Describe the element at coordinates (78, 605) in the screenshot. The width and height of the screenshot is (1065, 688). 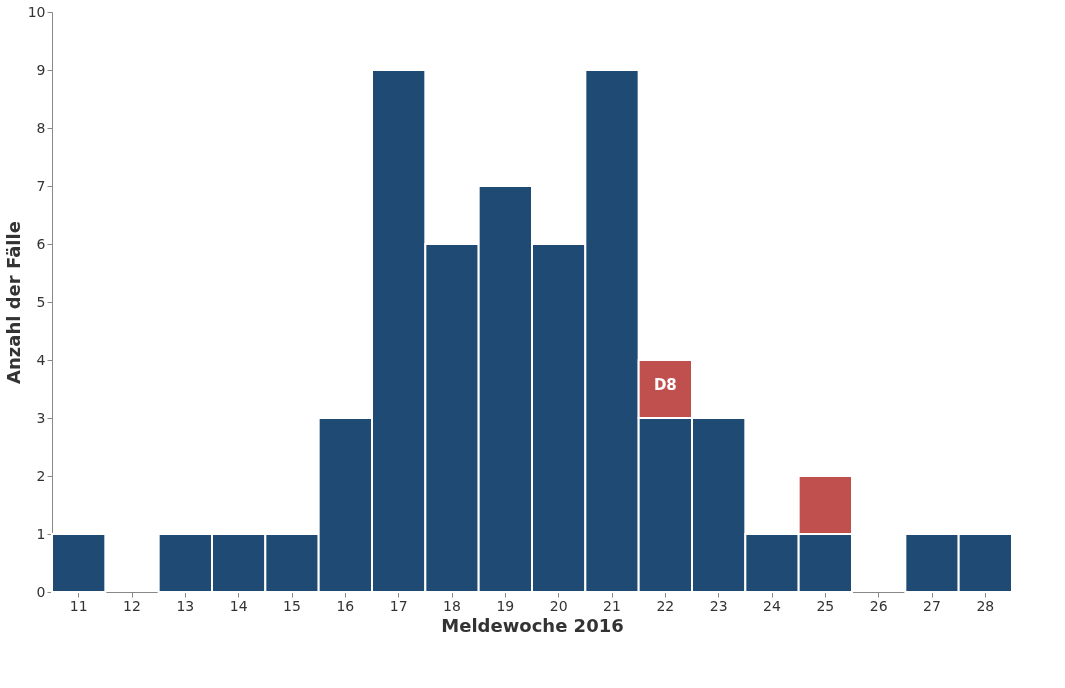
I see `x-tick-label: 11` at that location.